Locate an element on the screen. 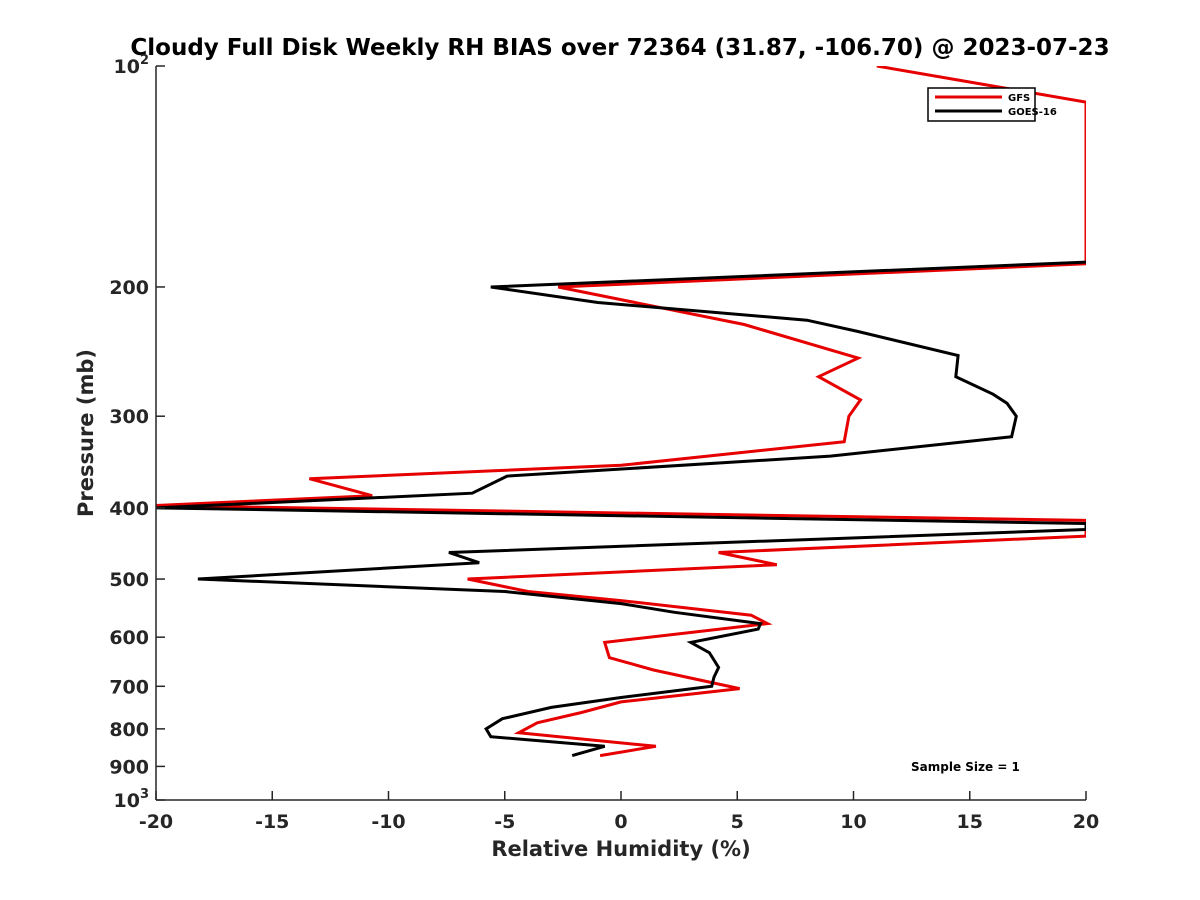 Image resolution: width=1200 pixels, height=900 pixels. y-tick-label: 900 is located at coordinates (129, 767).